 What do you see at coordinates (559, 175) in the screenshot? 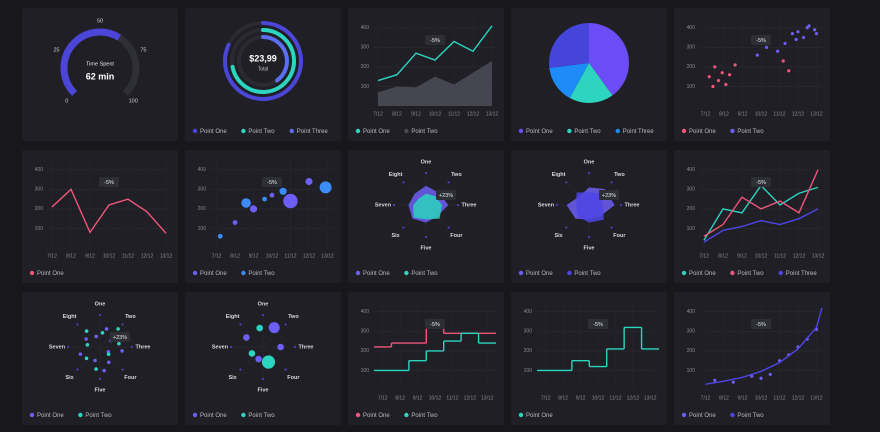
I see `radar-axis-label: Eight` at bounding box center [559, 175].